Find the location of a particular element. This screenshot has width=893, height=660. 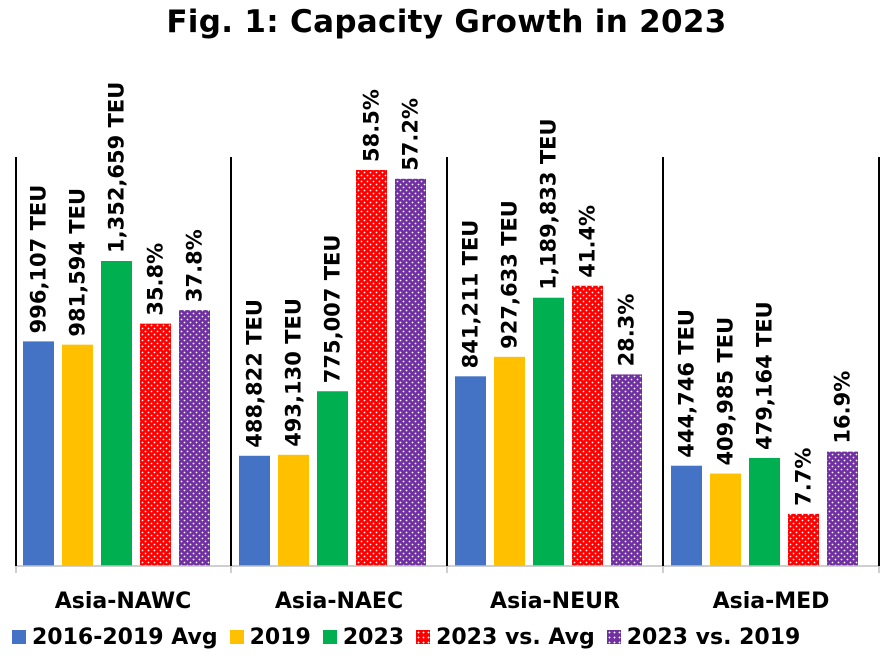

category-label: Asia-NAEC is located at coordinates (339, 601).